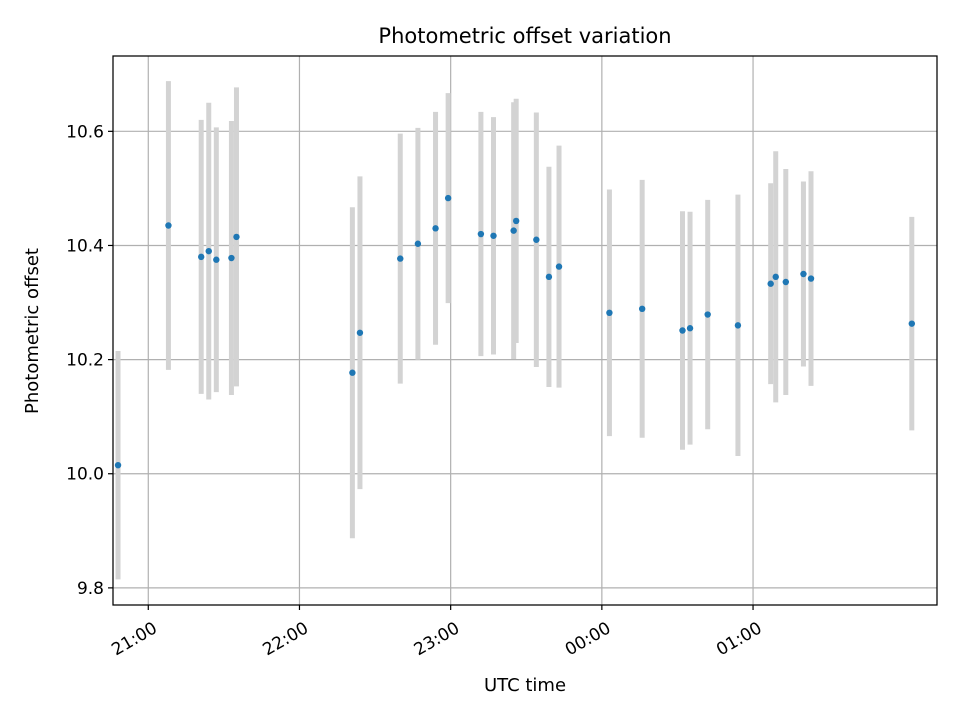 This screenshot has width=960, height=720. I want to click on x-axis-title: UTC time, so click(525, 685).